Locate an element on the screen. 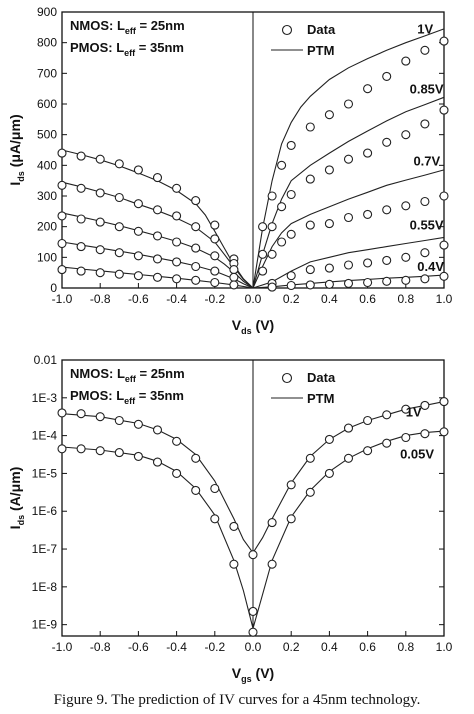 The width and height of the screenshot is (474, 714). x-tick-label: -0.4 is located at coordinates (176, 299).